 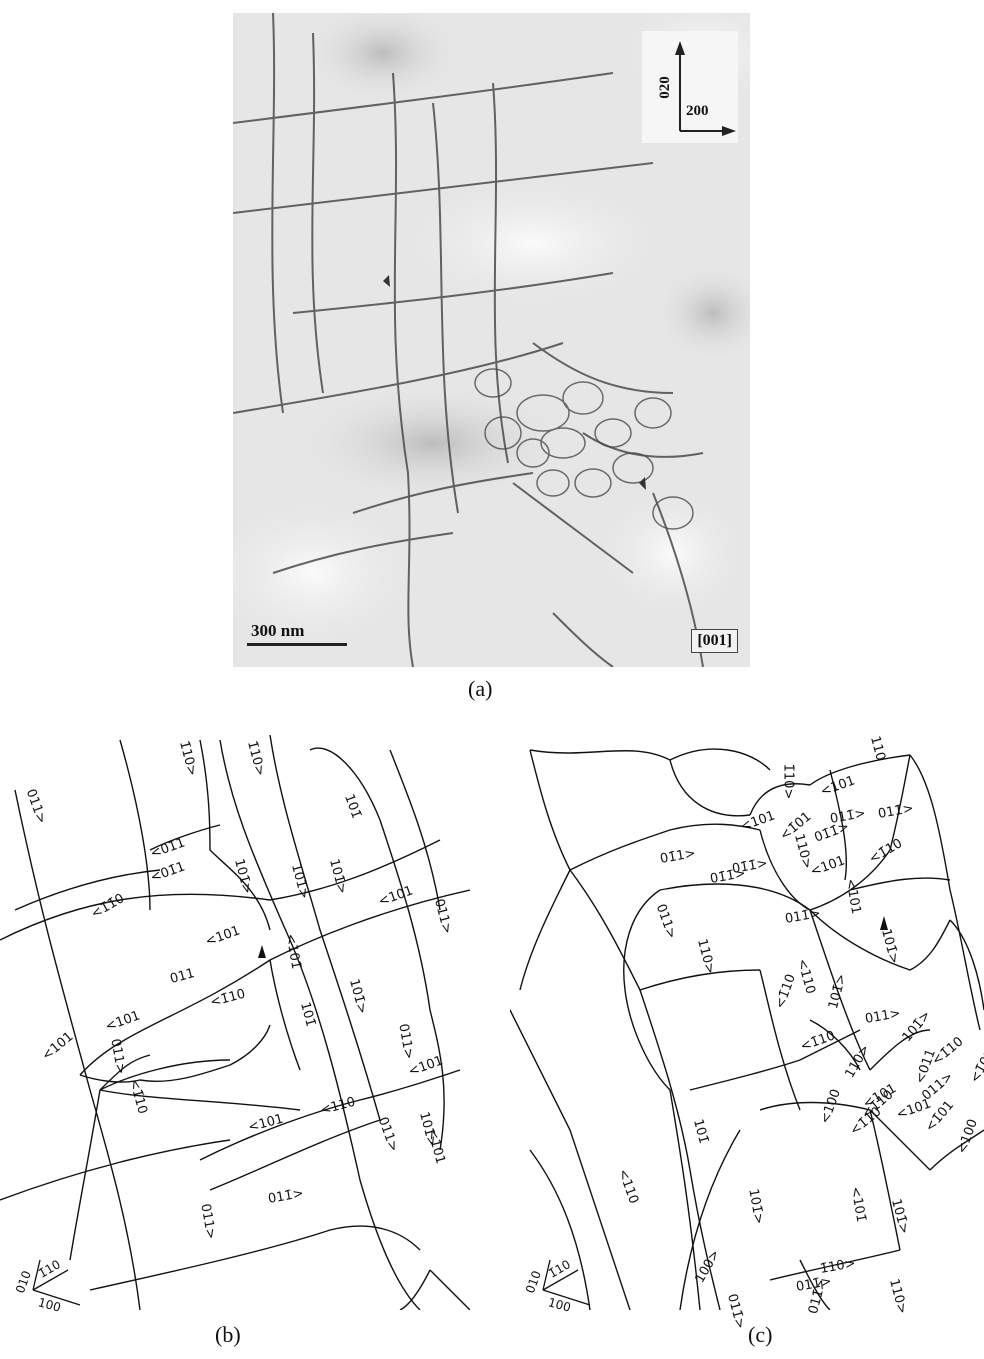 I want to click on caption-b: (b), so click(x=228, y=1334).